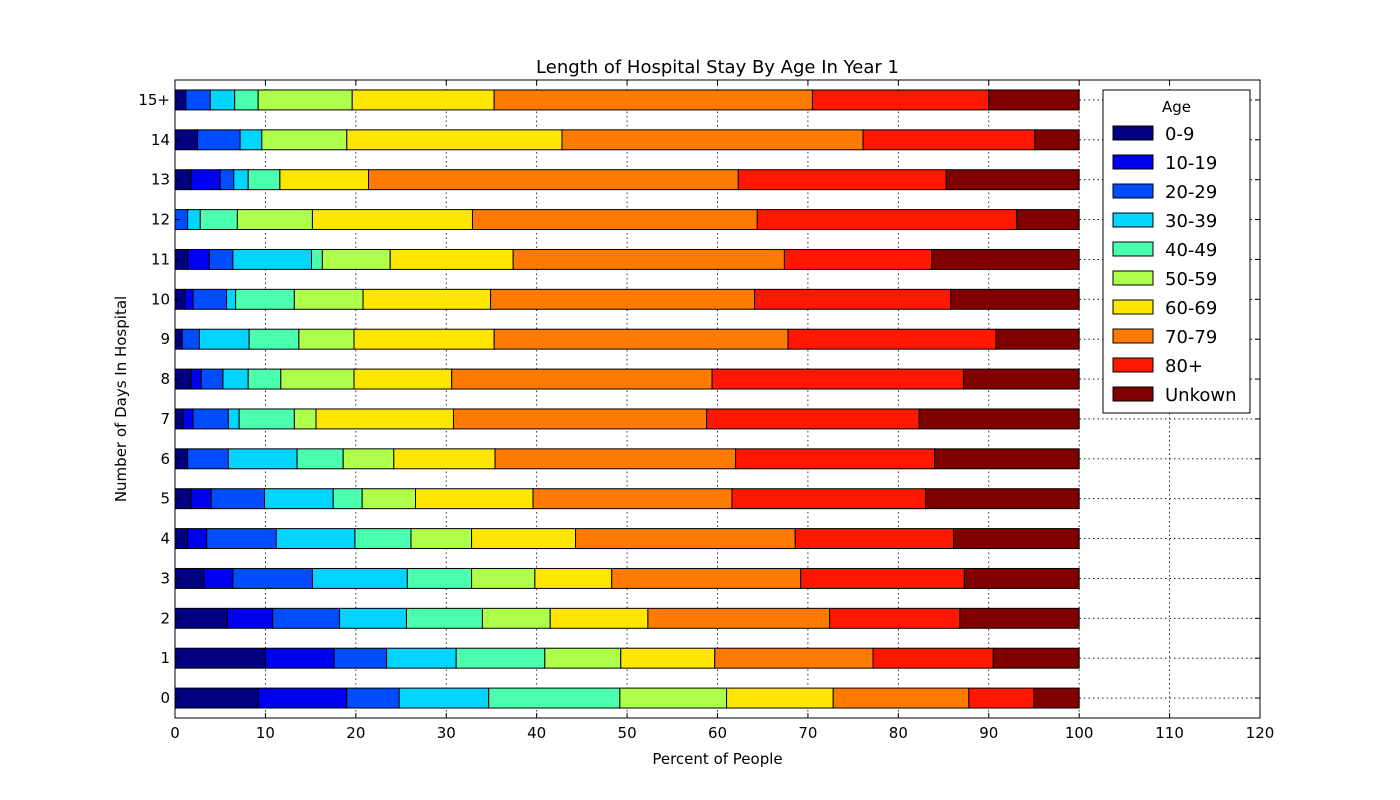  Describe the element at coordinates (813, 419) in the screenshot. I see `bar-segment-80--day-7` at that location.